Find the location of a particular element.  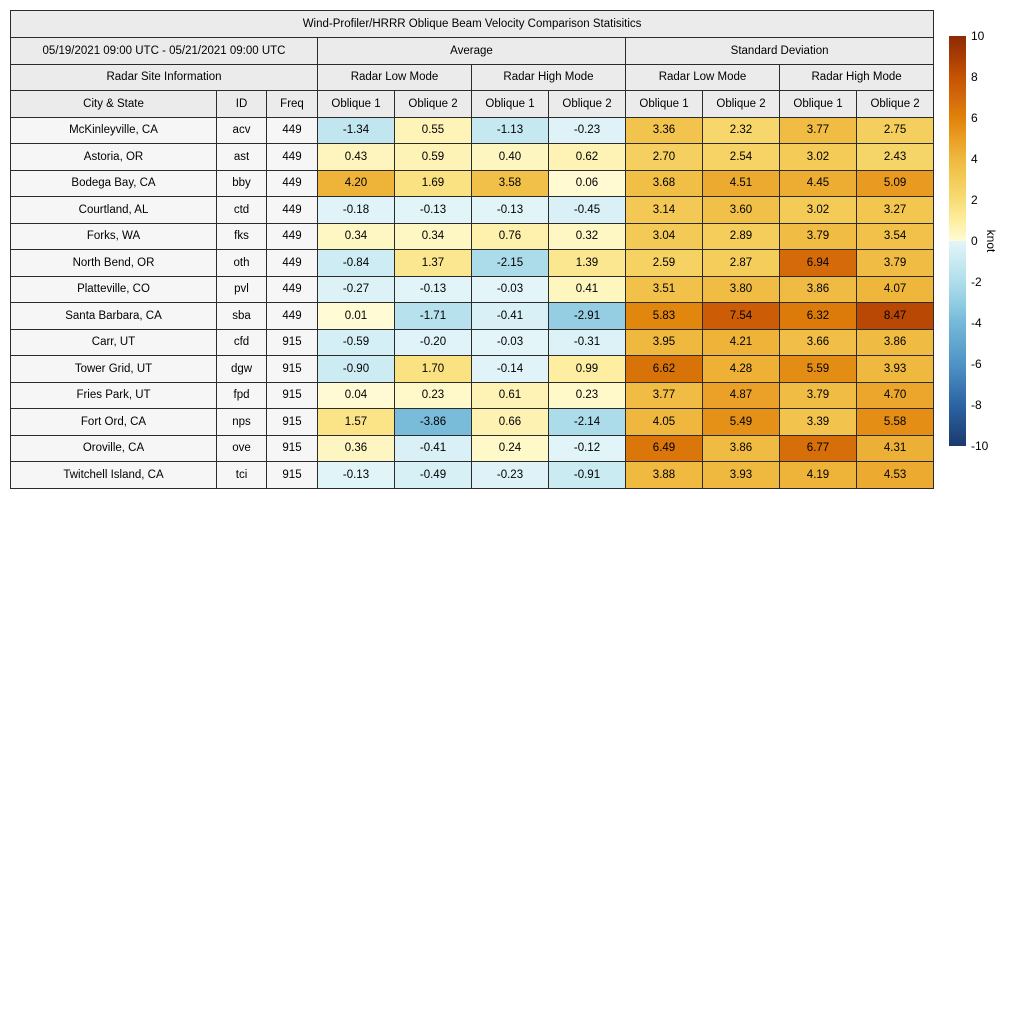

value-cell: 4.20 is located at coordinates (356, 183).